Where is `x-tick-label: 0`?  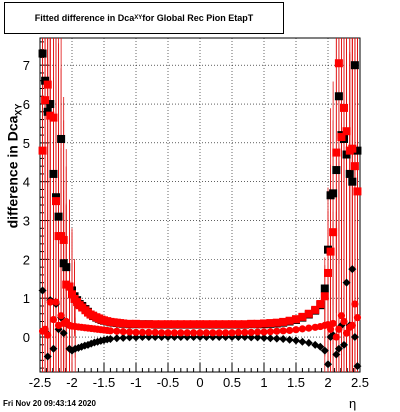
x-tick-label: 0 is located at coordinates (199, 382).